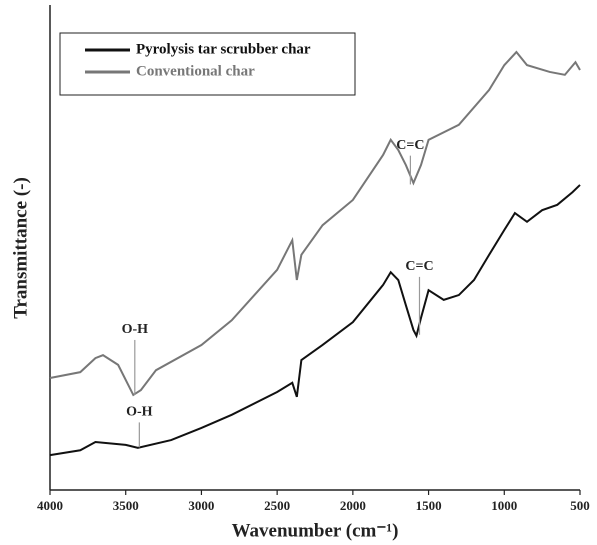 This screenshot has height=545, width=597. I want to click on x-tick-label: 2000, so click(353, 505).